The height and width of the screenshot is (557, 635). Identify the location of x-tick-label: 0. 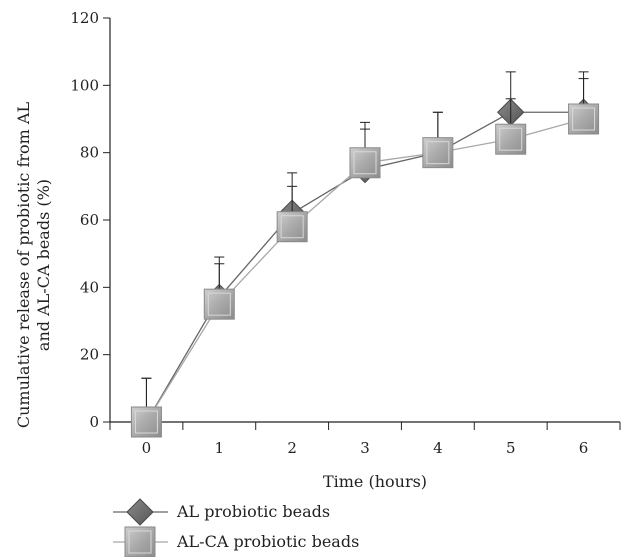
(147, 448).